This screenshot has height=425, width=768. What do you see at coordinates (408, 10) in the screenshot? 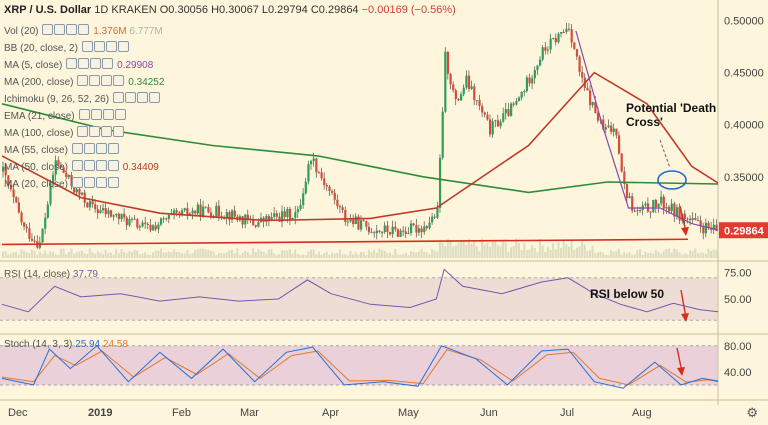
I see `change-value: −0.00169 (−0.56%)` at bounding box center [408, 10].